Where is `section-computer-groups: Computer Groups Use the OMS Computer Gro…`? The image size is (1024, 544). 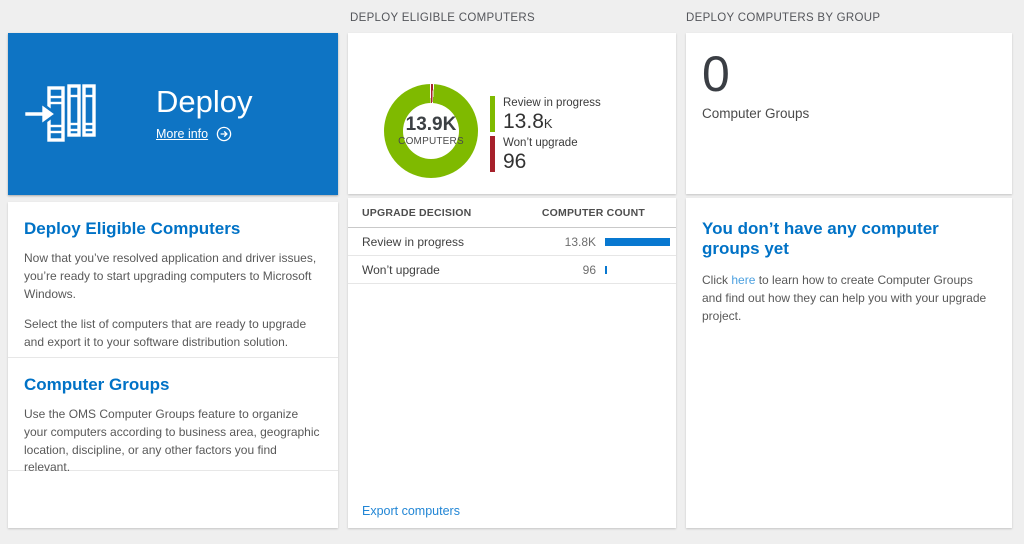
section-computer-groups: Computer Groups Use the OMS Computer Gro… is located at coordinates (173, 415).